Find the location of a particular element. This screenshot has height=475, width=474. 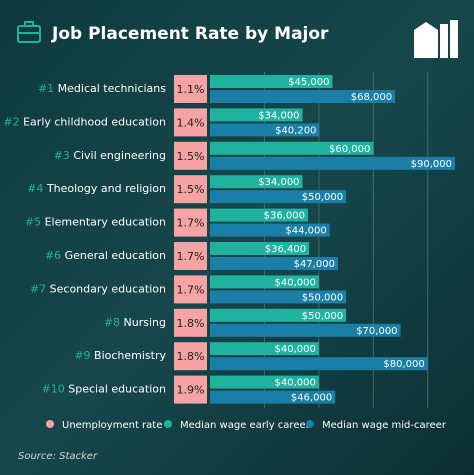

category-label: #1 Medical technicians is located at coordinates (102, 88).